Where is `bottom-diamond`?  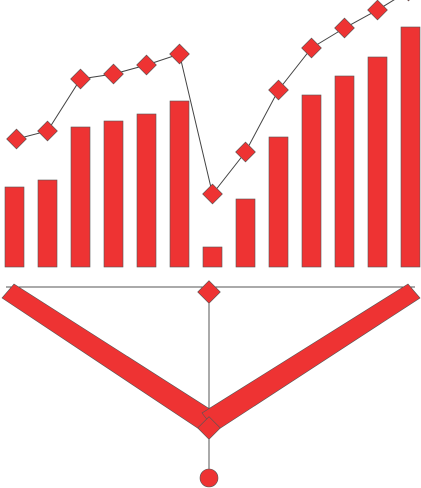
bottom-diamond is located at coordinates (209, 428).